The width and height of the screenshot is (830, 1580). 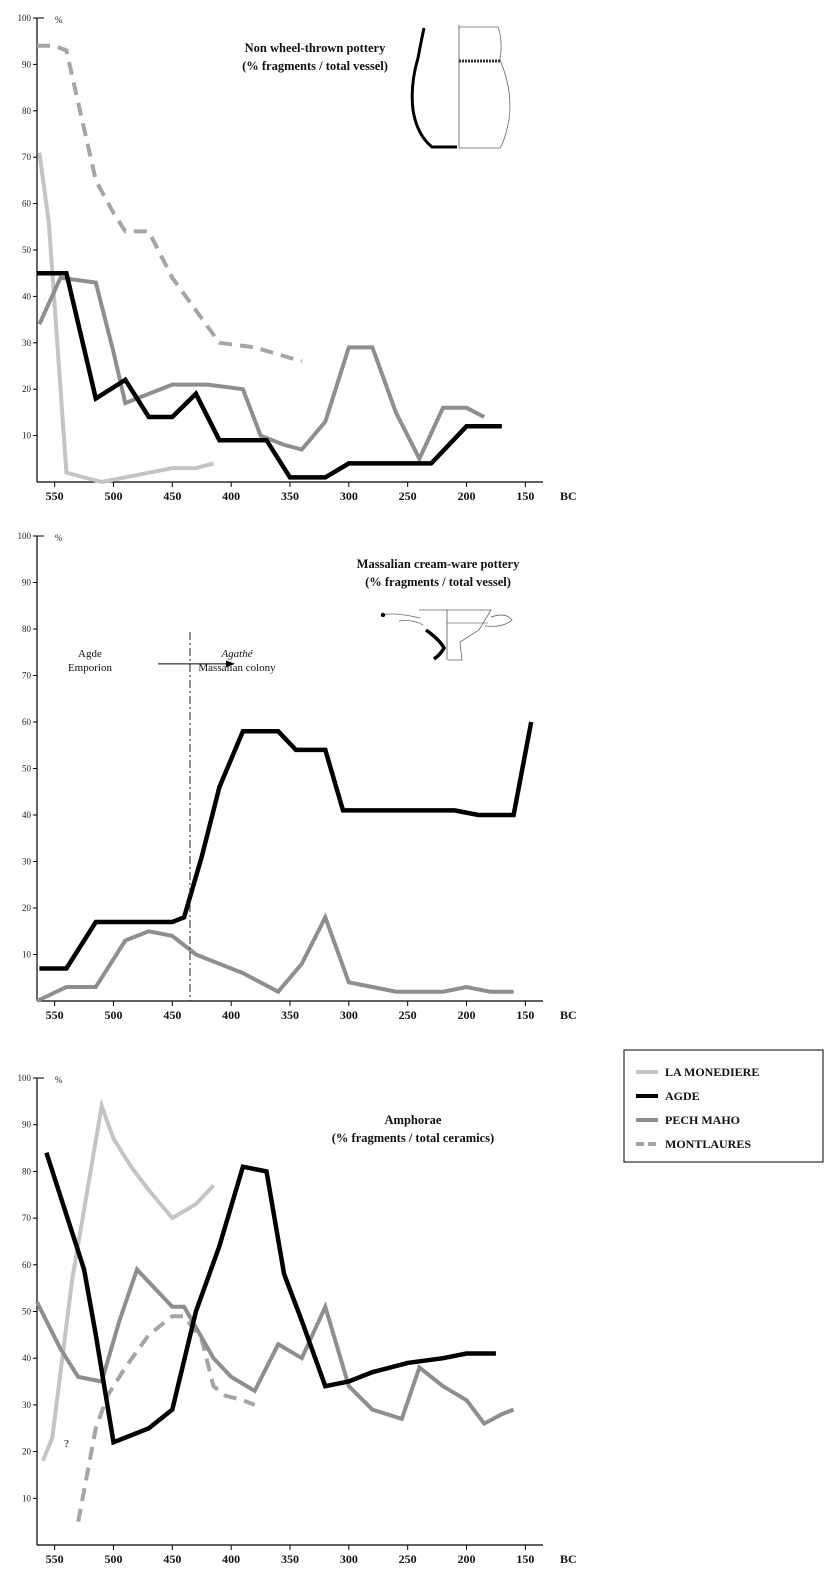 What do you see at coordinates (708, 1144) in the screenshot?
I see `legend-label-montlaures: MONTLAURES` at bounding box center [708, 1144].